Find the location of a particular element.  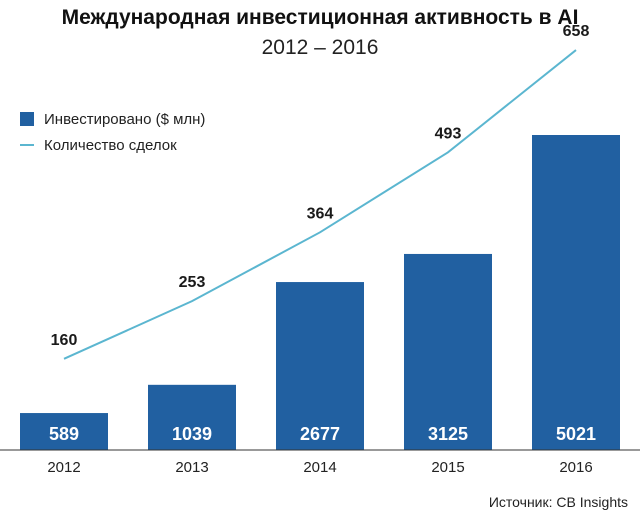

legend: Инвестировано ($ млн) Количество сделок is located at coordinates (112, 132).